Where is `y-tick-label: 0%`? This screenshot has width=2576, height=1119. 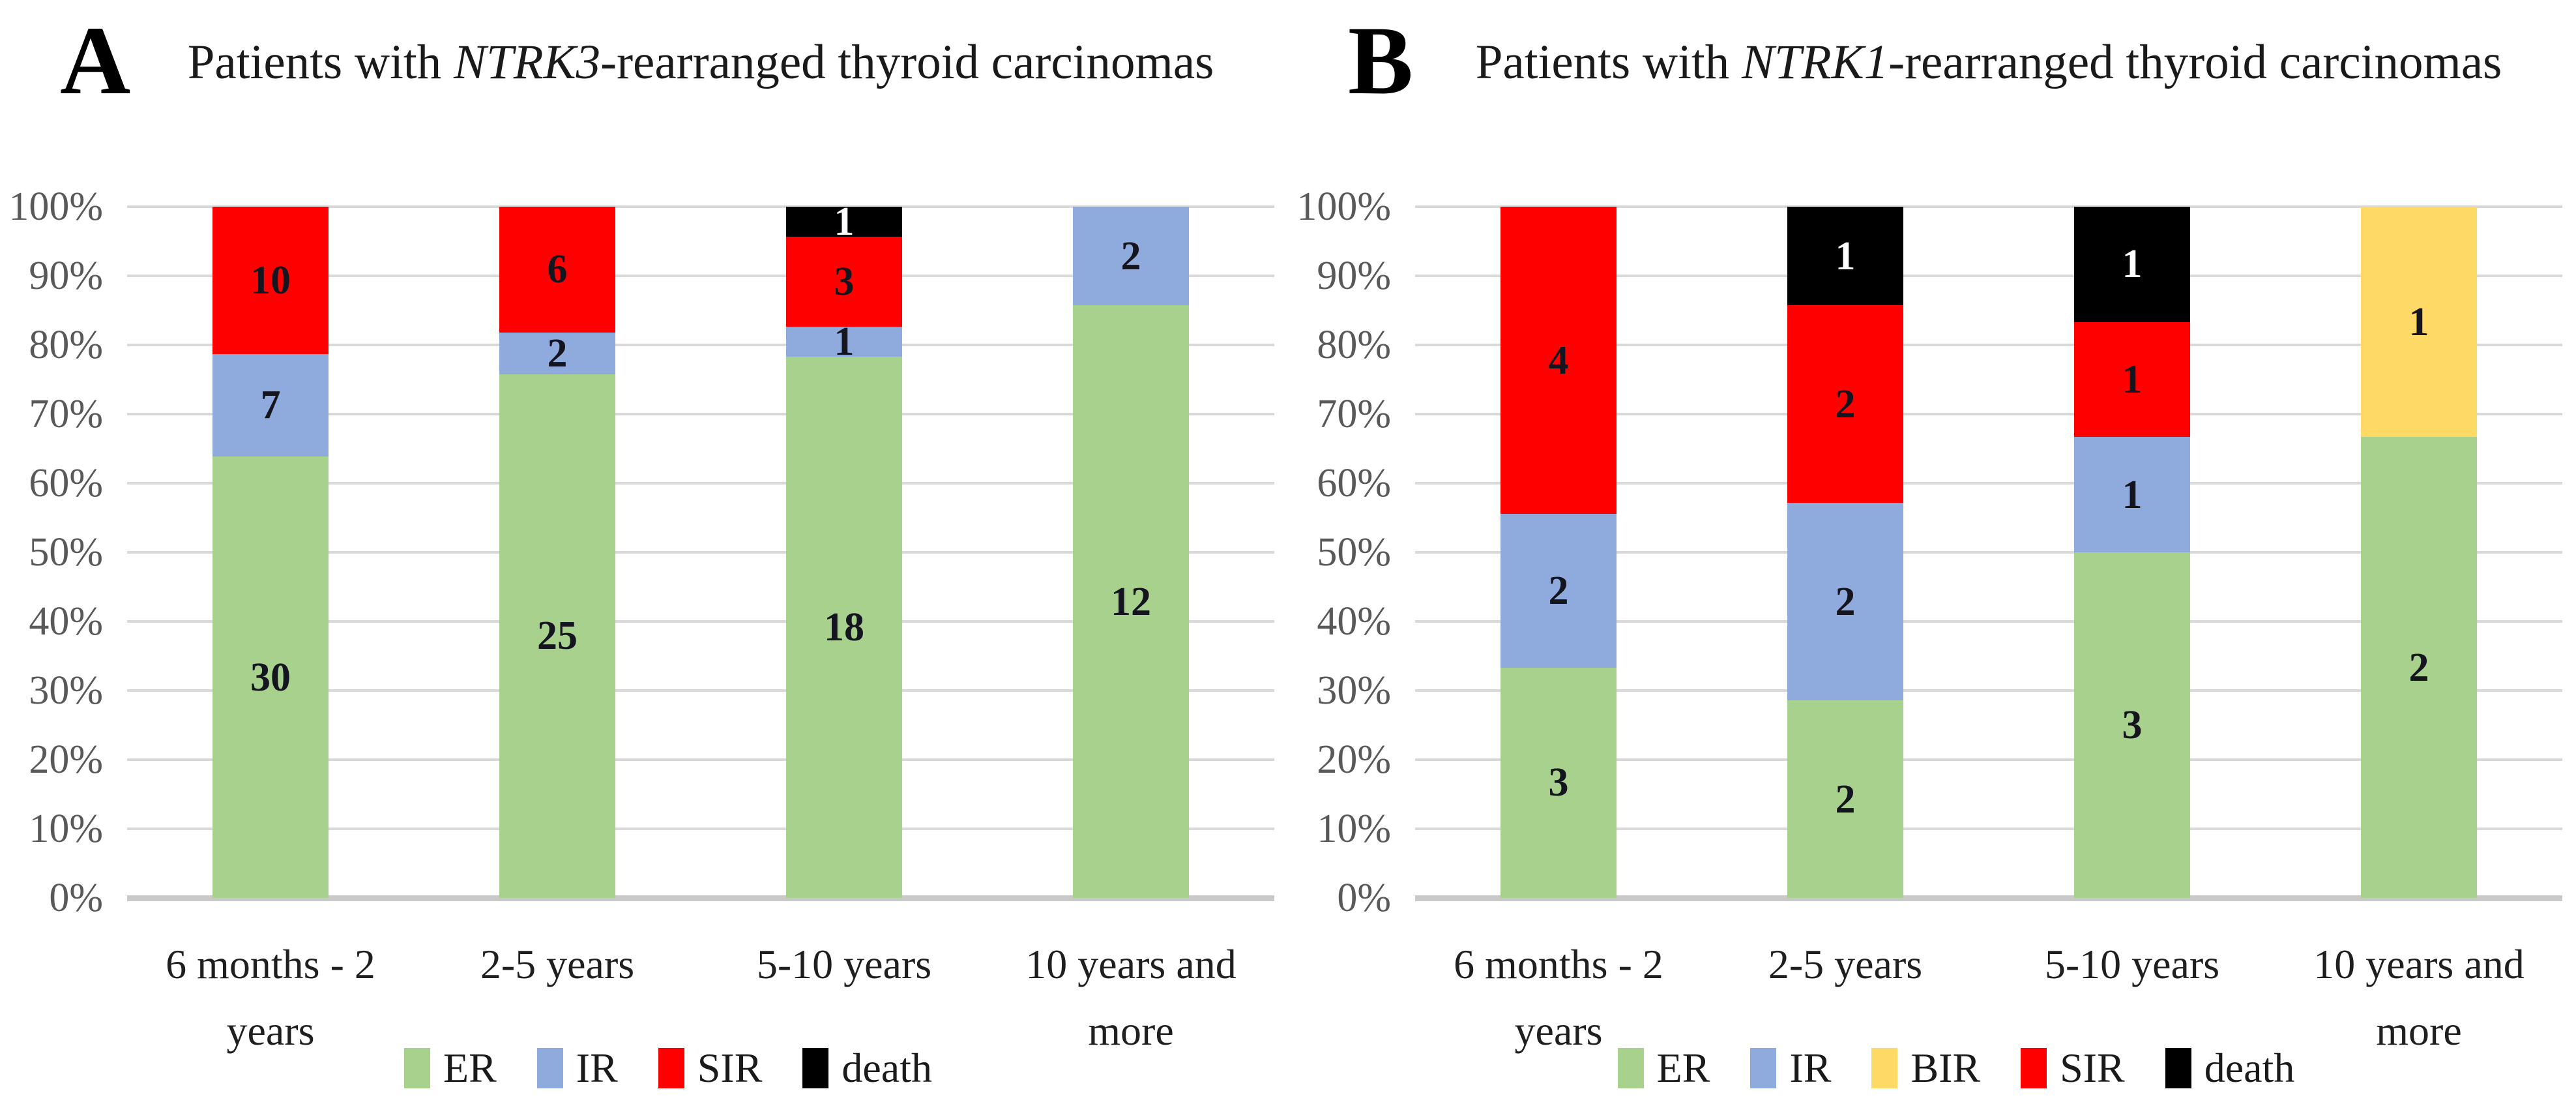
y-tick-label: 0% is located at coordinates (76, 898).